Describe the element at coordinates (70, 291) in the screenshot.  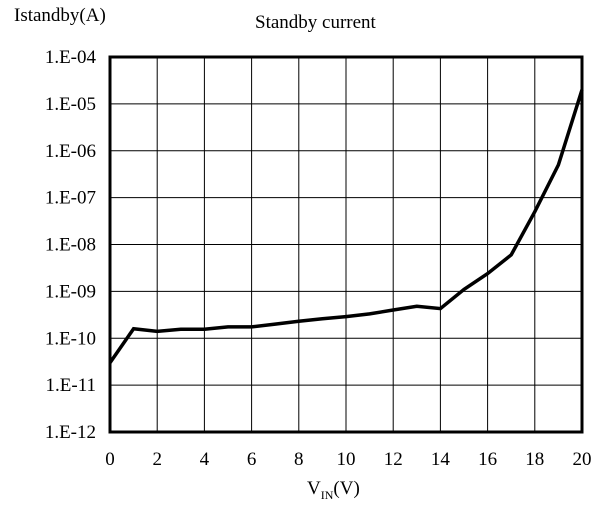
I see `y-tick-label: 1.E-09` at that location.